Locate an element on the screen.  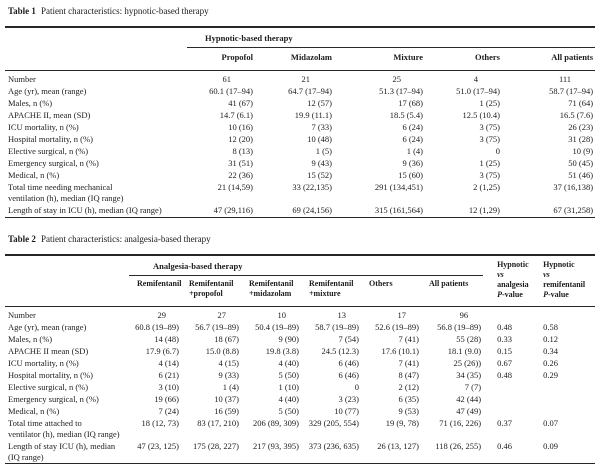
pcol2-line2: vs is located at coordinates (569, 275).